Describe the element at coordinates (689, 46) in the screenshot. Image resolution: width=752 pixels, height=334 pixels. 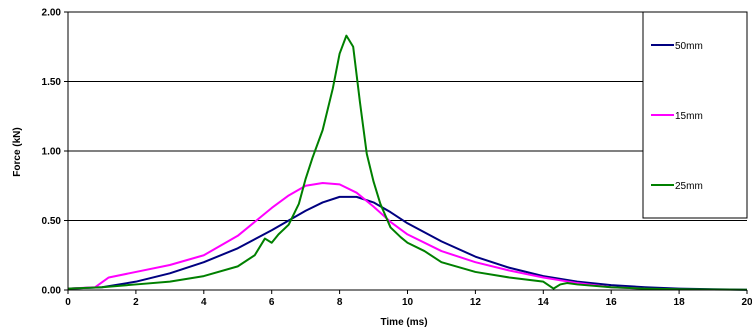
I see `legend-label-50mm: 50mm` at that location.